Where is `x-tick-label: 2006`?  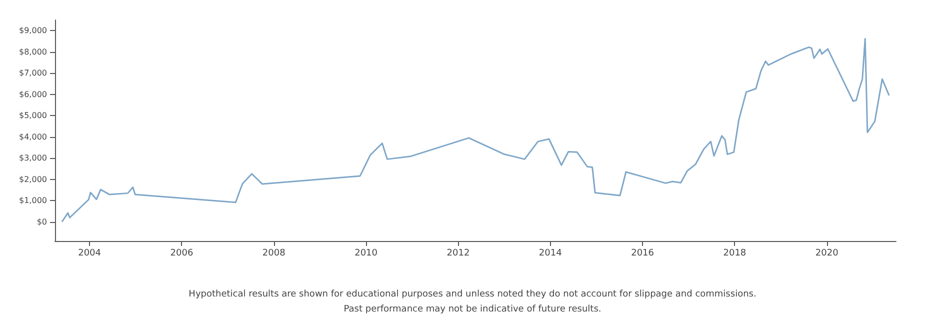 x-tick-label: 2006 is located at coordinates (182, 253).